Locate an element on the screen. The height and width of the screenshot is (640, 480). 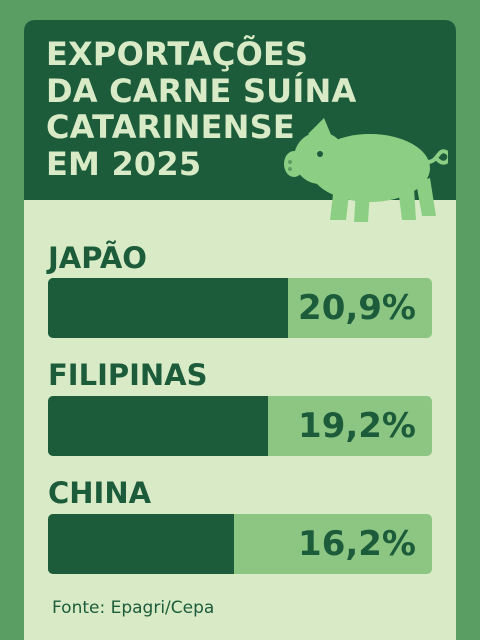
bar-fill-china is located at coordinates (141, 544).